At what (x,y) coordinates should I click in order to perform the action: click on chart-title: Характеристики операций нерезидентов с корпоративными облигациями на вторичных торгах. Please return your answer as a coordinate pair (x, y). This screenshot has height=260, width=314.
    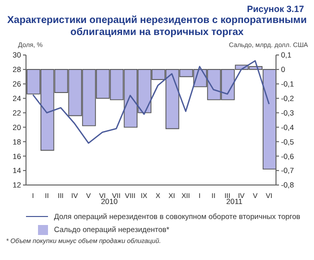
    Looking at the image, I should click on (157, 27).